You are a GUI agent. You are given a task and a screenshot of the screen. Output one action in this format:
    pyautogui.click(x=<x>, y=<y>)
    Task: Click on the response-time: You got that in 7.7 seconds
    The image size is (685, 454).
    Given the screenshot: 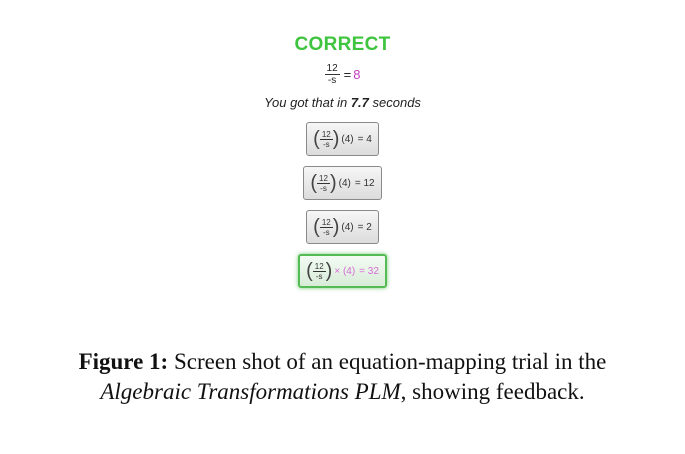 What is the action you would take?
    pyautogui.click(x=342, y=103)
    